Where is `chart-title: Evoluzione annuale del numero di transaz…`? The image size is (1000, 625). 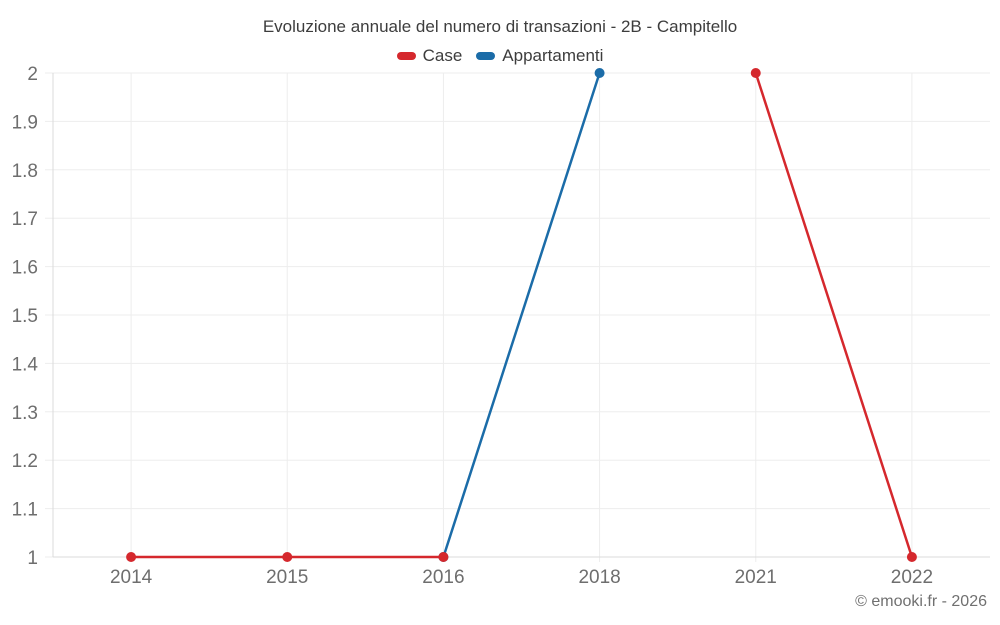
chart-title: Evoluzione annuale del numero di transaz… is located at coordinates (500, 26).